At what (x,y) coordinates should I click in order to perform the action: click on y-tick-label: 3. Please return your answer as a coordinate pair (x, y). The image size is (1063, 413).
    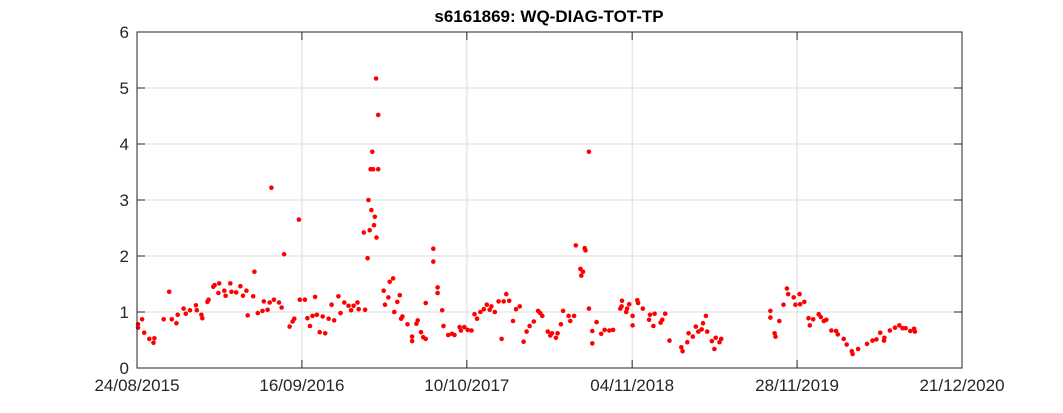
    Looking at the image, I should click on (124, 200).